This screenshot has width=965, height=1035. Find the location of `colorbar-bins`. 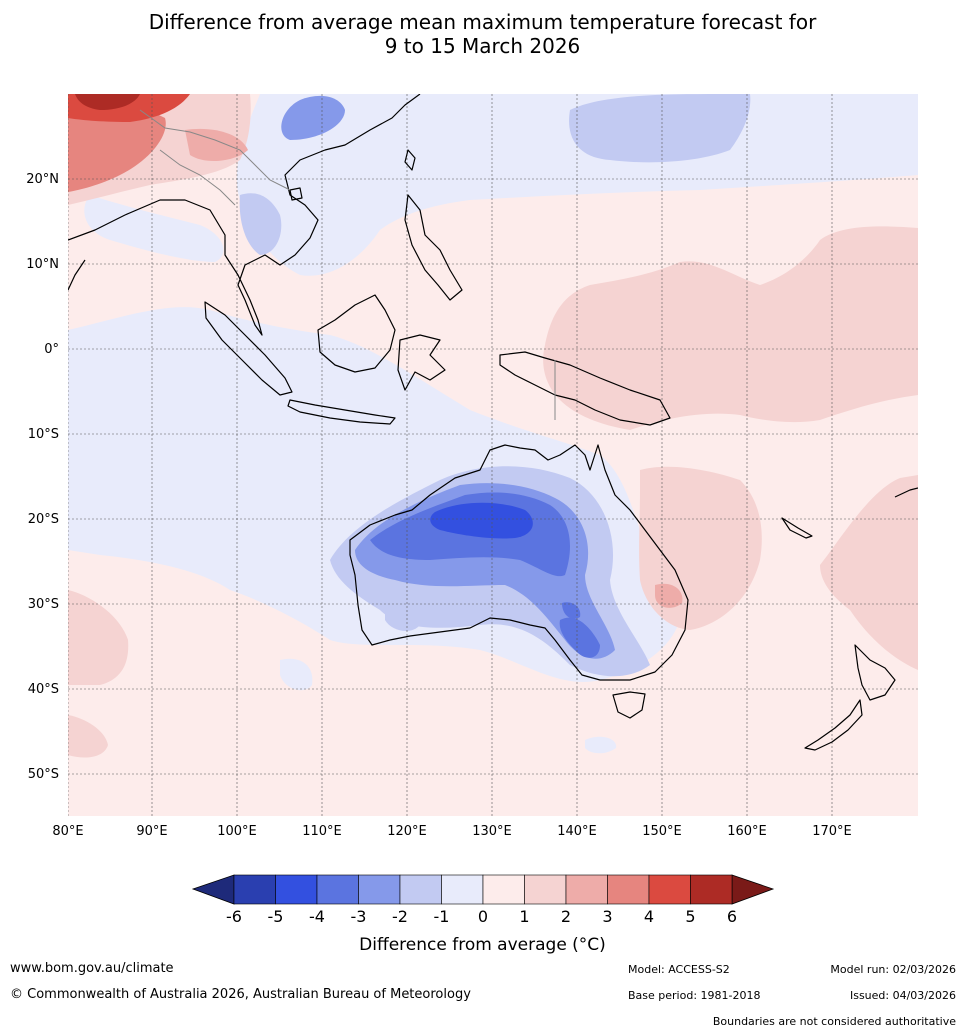

colorbar-bins is located at coordinates (483, 889).